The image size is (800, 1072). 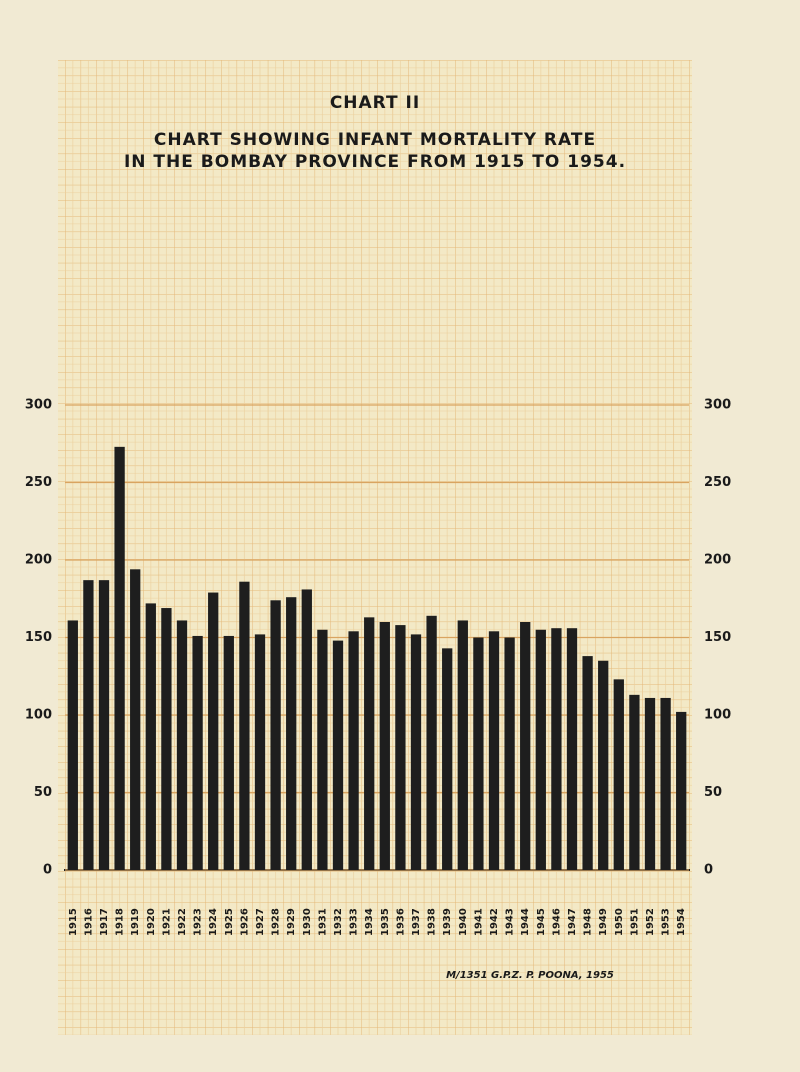 What do you see at coordinates (416, 922) in the screenshot?
I see `x-tick-label: 1937` at bounding box center [416, 922].